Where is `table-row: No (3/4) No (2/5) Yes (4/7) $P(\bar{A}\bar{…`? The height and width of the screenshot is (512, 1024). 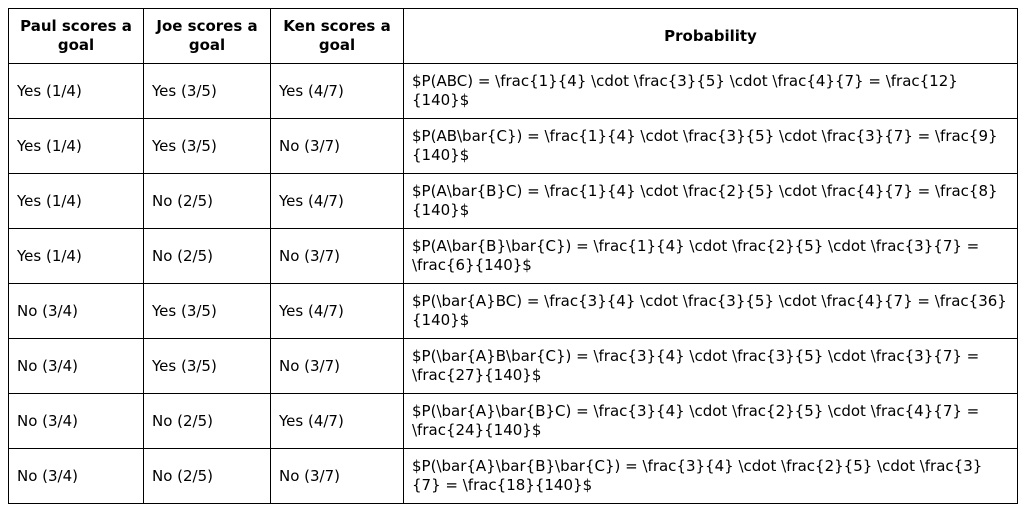 table-row: No (3/4) No (2/5) Yes (4/7) $P(\bar{A}\bar{… is located at coordinates (513, 421).